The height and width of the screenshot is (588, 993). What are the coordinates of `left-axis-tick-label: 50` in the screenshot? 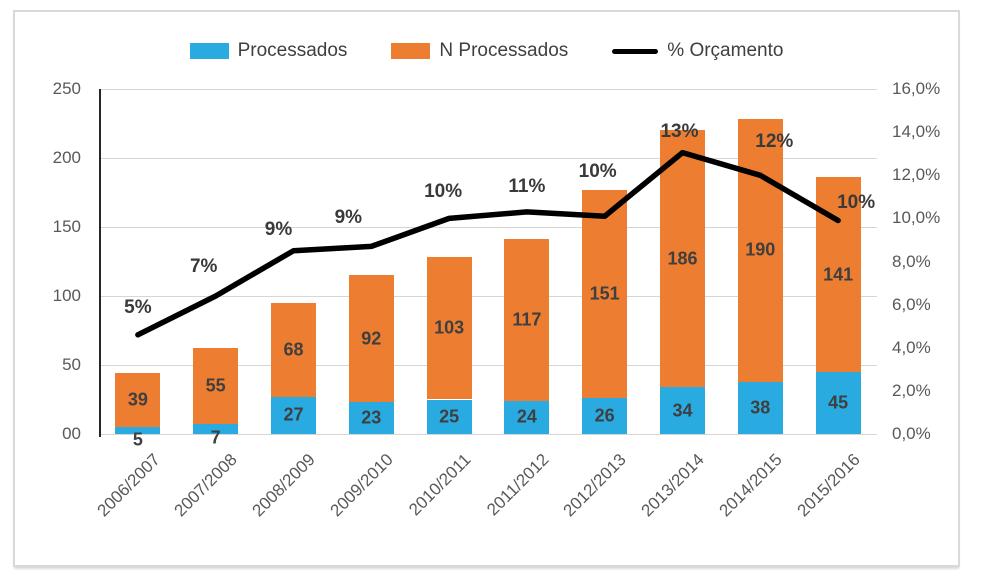 It's located at (71, 364).